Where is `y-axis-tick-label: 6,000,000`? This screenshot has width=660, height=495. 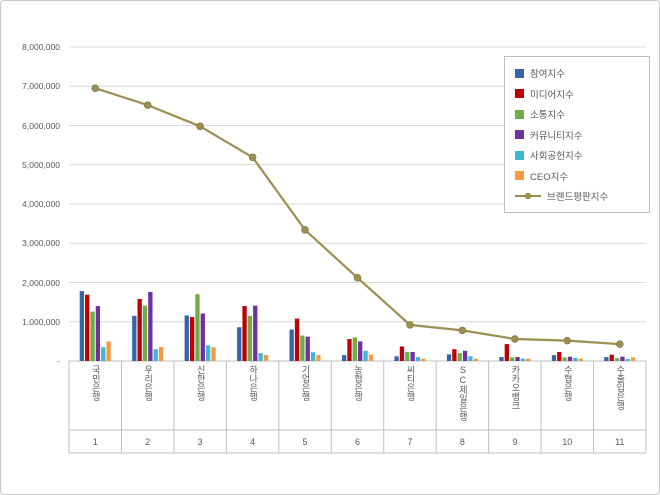
y-axis-tick-label: 6,000,000 is located at coordinates (41, 125).